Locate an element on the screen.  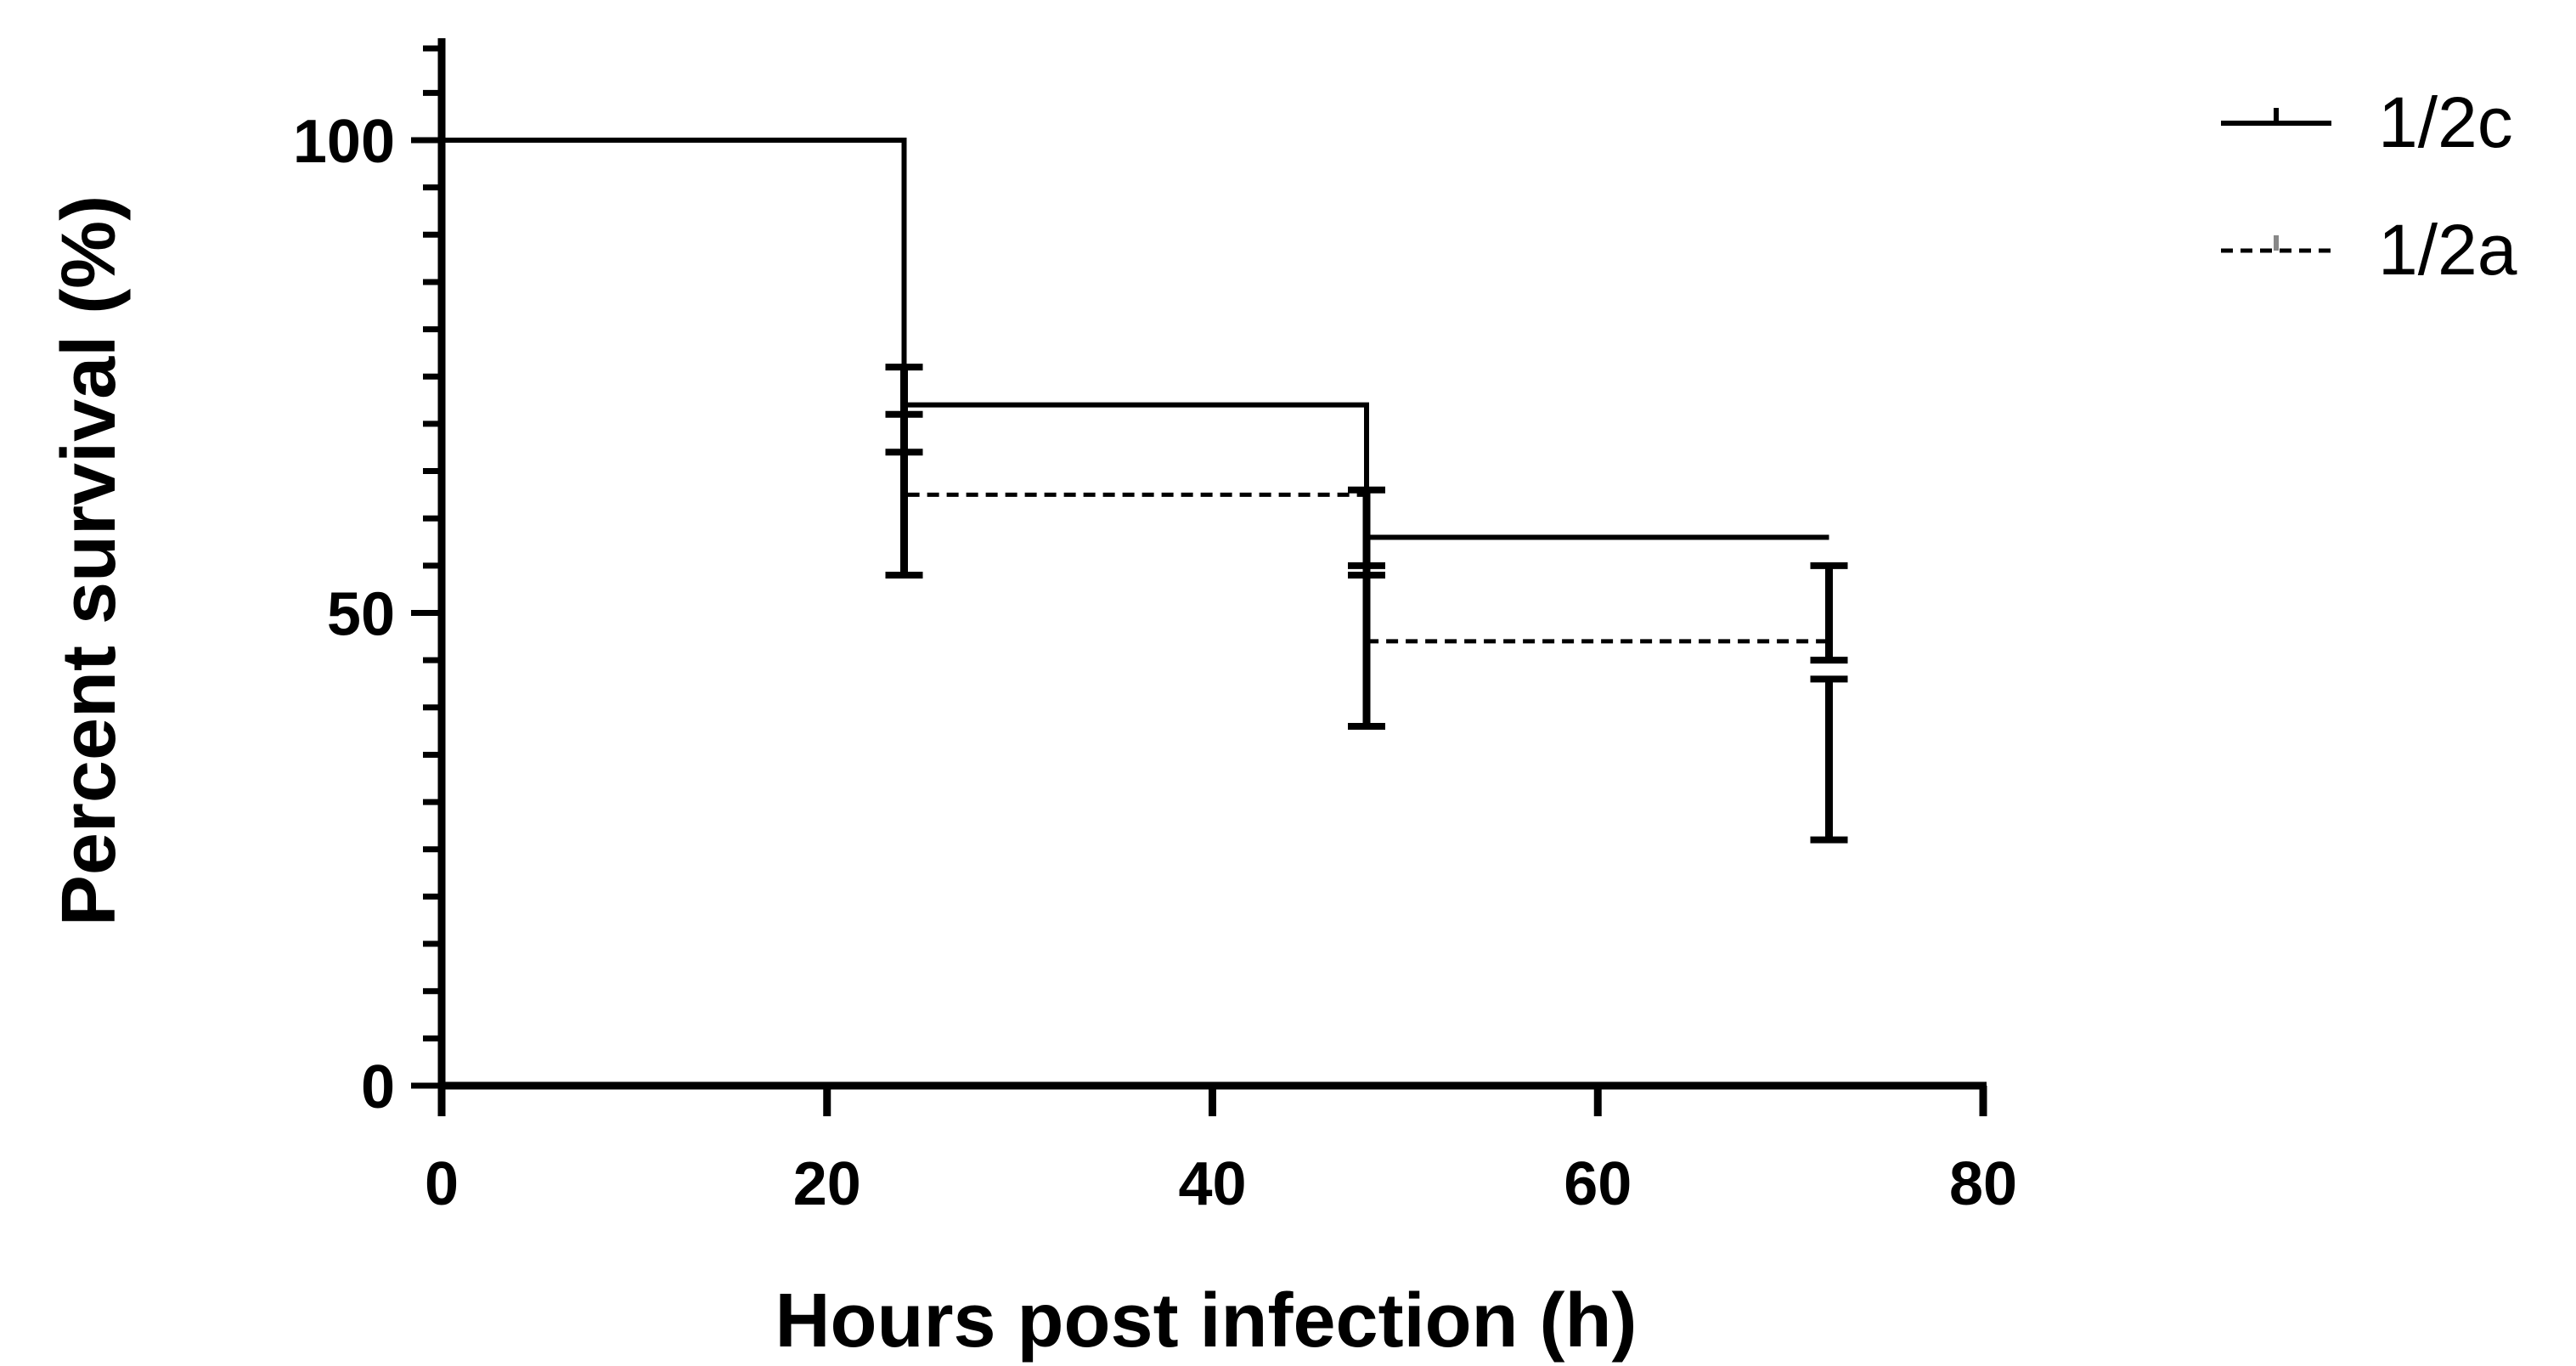
y-axis-title: Percent survival (%) is located at coordinates (89, 560).